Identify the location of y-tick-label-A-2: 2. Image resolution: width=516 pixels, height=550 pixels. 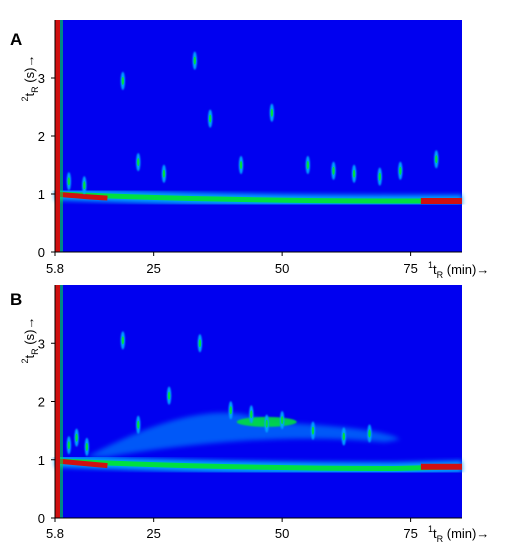
(41, 136).